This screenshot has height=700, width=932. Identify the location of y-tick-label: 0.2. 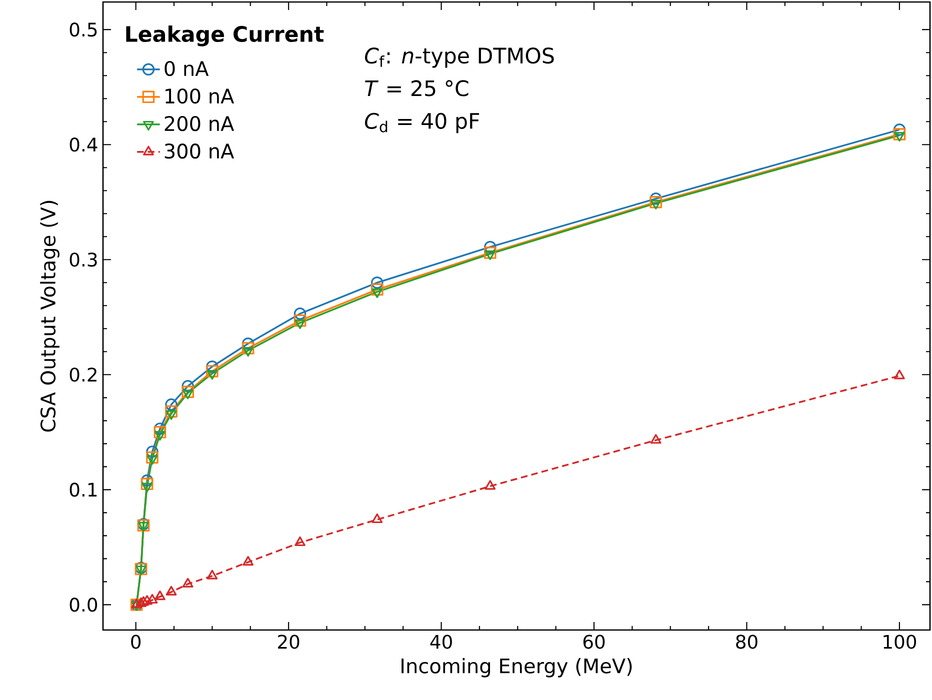
(83, 375).